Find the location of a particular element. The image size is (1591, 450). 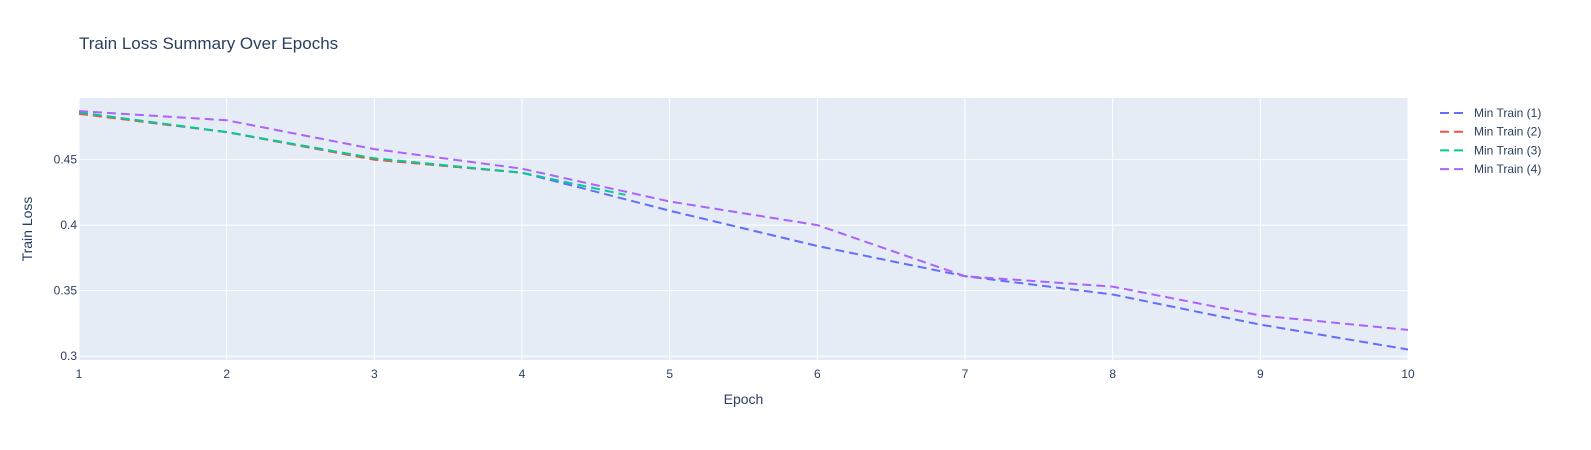

y-tick-label: 0.35 is located at coordinates (66, 291).